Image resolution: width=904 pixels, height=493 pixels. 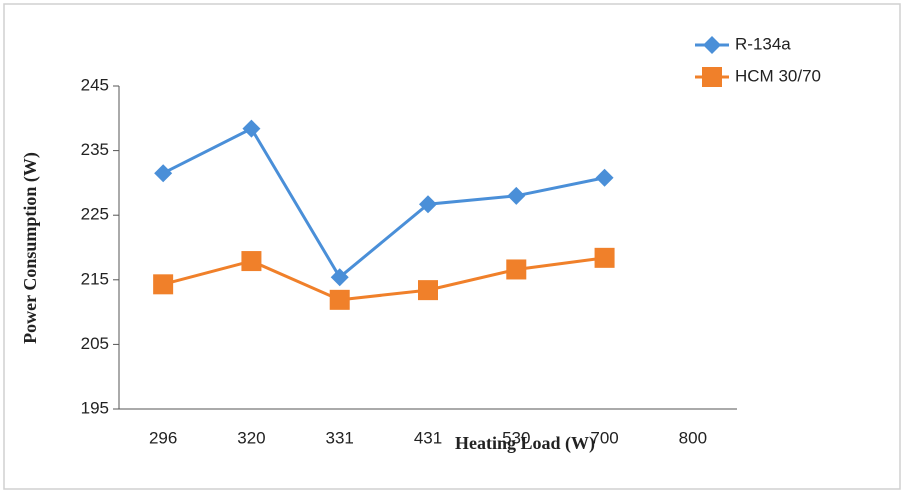 I want to click on x-tick-label: 331, so click(x=340, y=437).